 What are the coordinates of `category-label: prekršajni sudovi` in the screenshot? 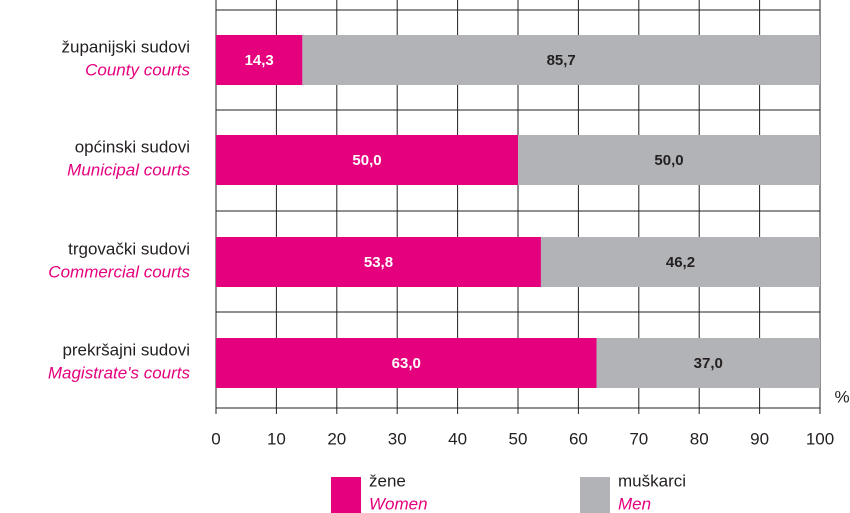 It's located at (126, 349).